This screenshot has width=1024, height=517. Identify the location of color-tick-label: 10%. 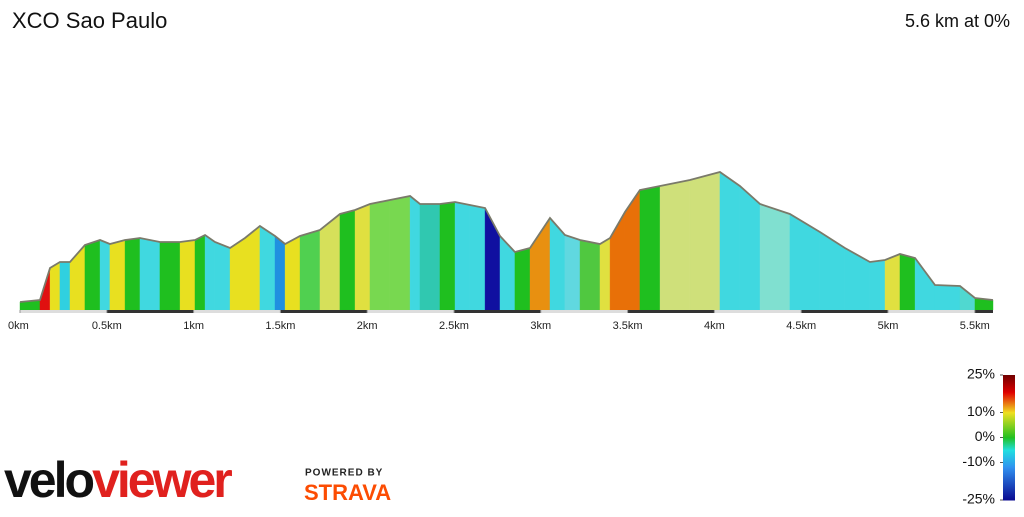
(981, 411).